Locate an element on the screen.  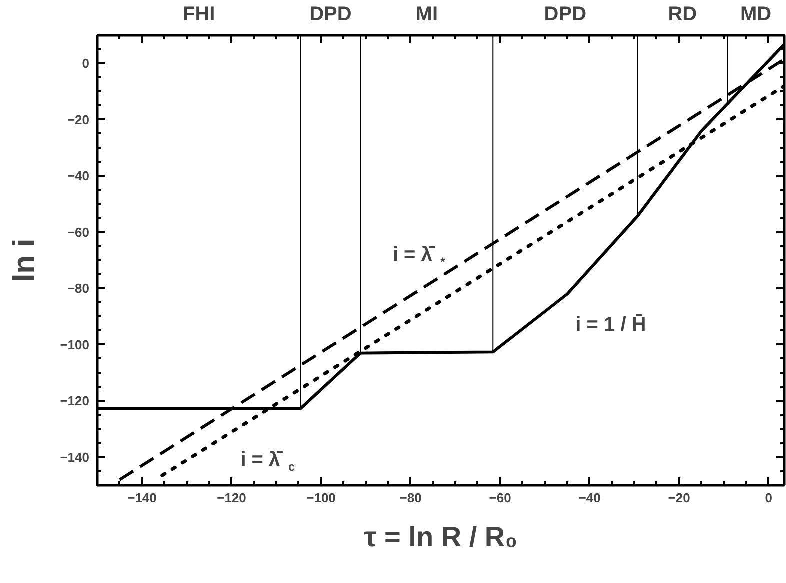
x-axis-title: τ = ln R / R₀ is located at coordinates (441, 537).